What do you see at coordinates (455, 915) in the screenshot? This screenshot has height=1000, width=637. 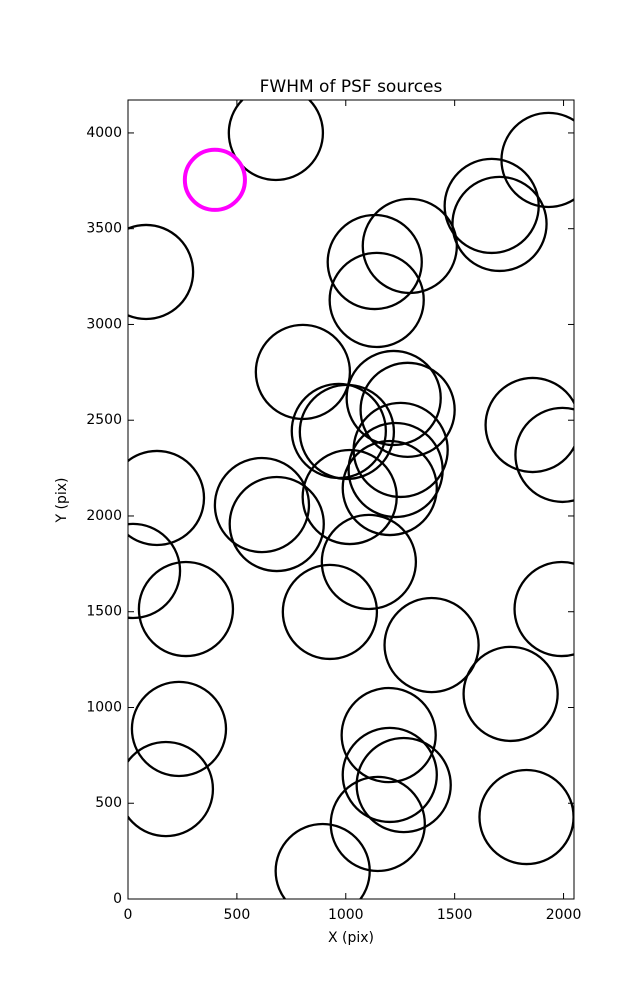 I see `x-tick-label: 1500` at bounding box center [455, 915].